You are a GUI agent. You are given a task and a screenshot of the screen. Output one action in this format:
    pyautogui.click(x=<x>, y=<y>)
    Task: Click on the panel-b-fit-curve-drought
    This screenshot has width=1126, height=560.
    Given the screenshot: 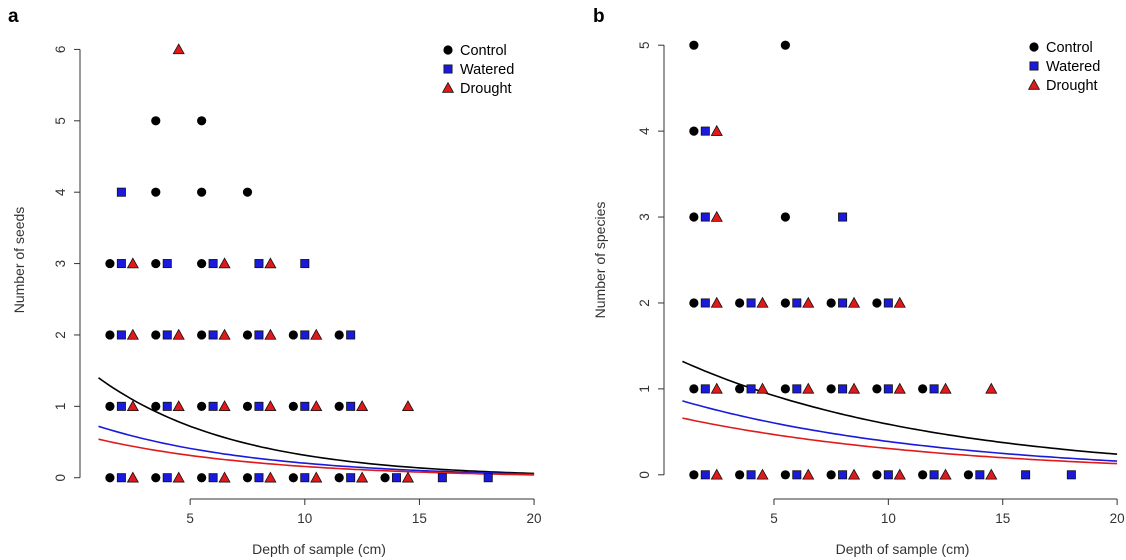 What is the action you would take?
    pyautogui.click(x=900, y=441)
    